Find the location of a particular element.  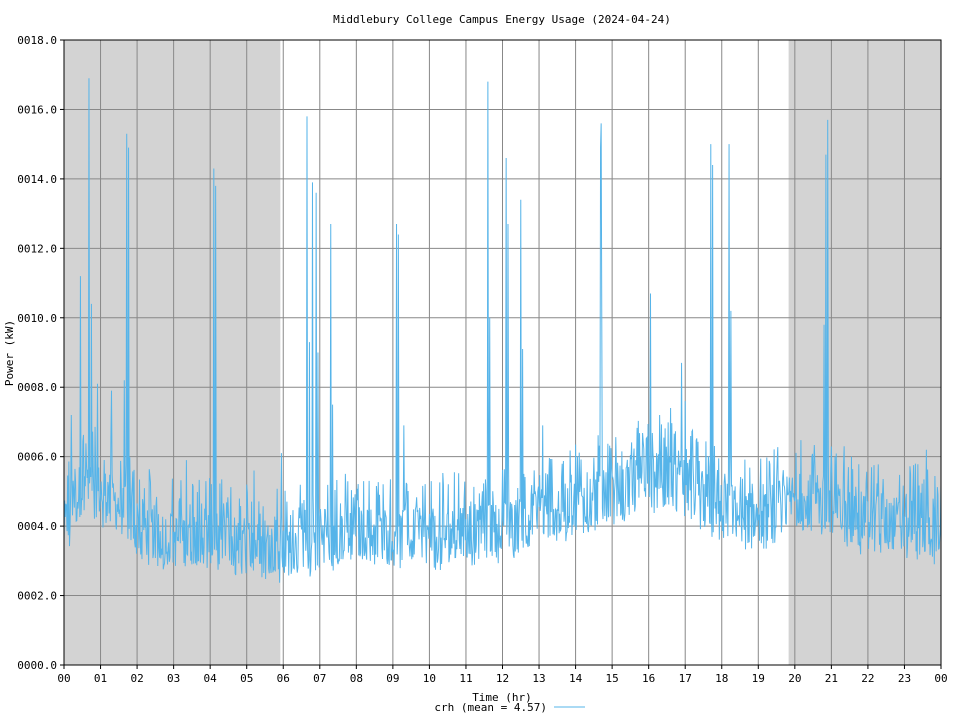

x-tick-label-21: 21 is located at coordinates (831, 678).